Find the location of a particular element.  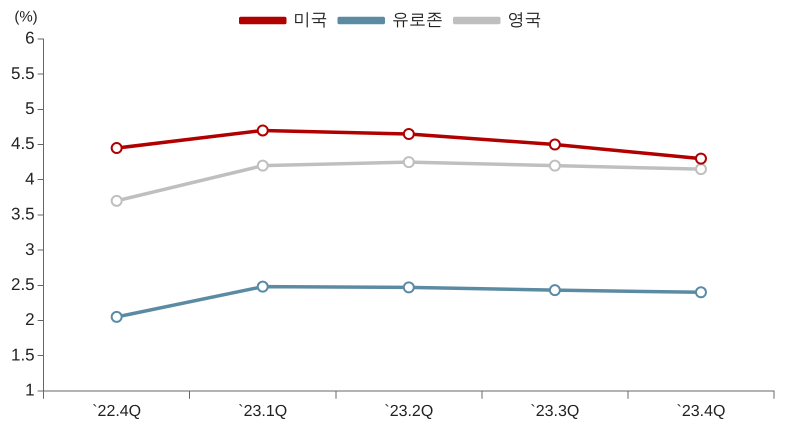

y-tick-label: 4.5 is located at coordinates (22, 144).